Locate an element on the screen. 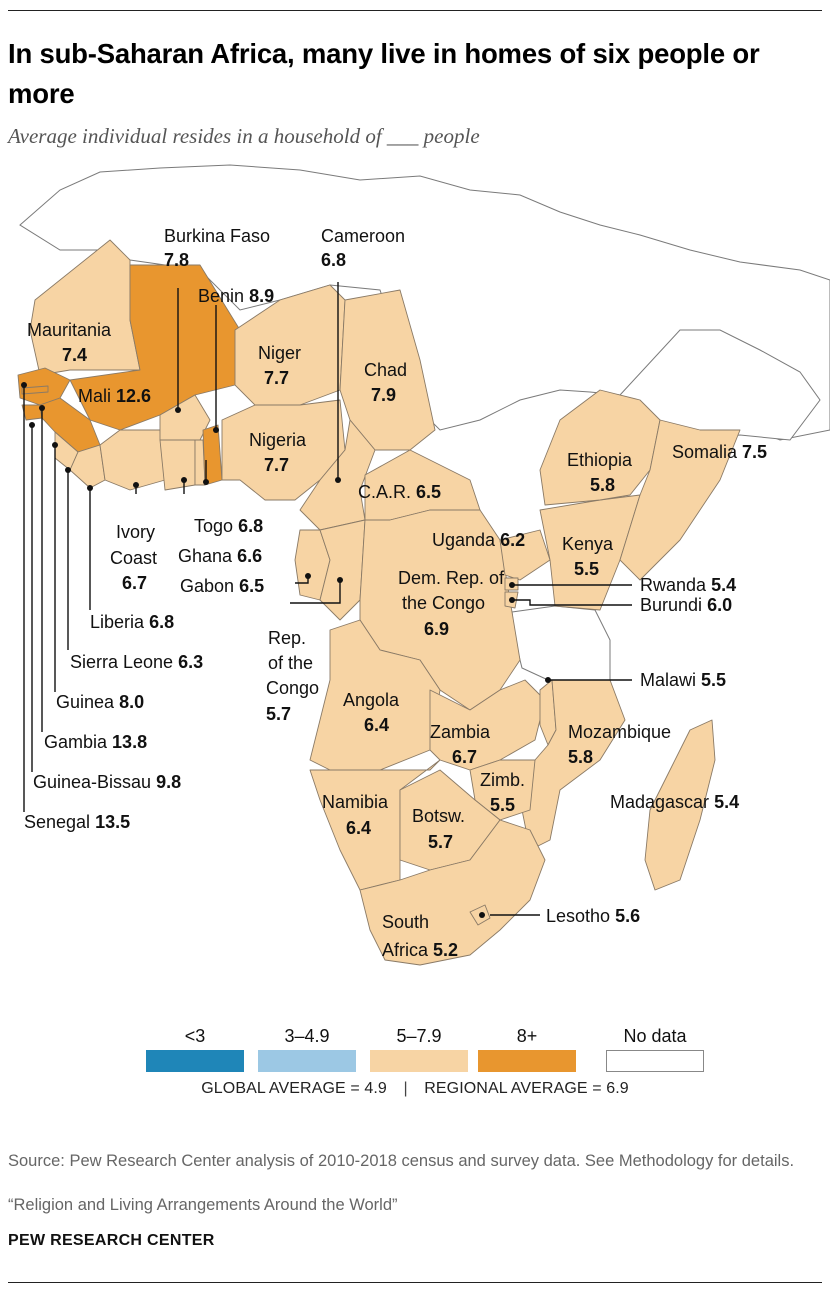  label-angola-value: 6.4 is located at coordinates (376, 725).